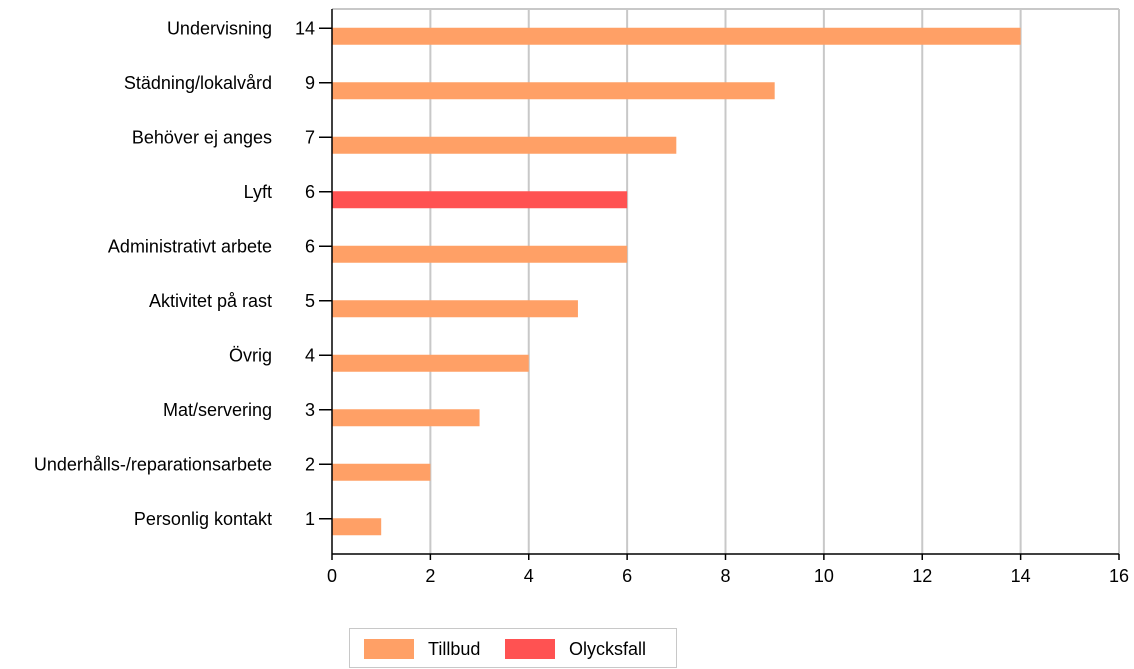 This screenshot has height=669, width=1134. Describe the element at coordinates (1119, 576) in the screenshot. I see `xtick-label-16: 16` at that location.